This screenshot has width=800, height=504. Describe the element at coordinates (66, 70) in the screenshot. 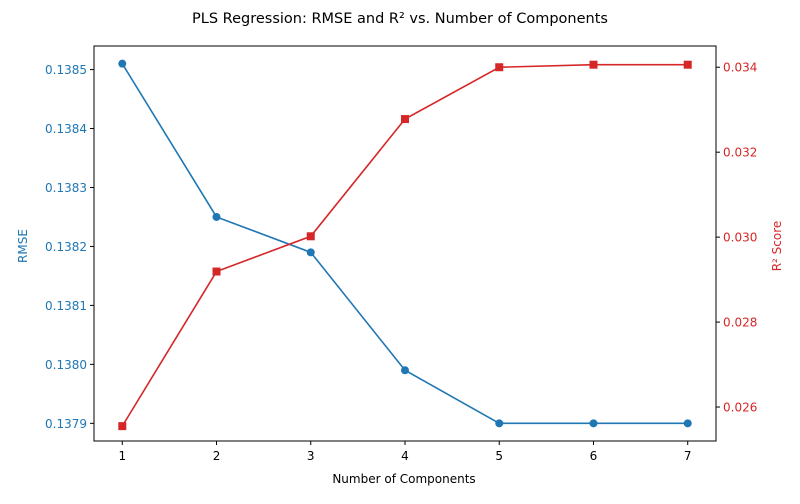

I see `y-left-tick-label: 0.1385` at that location.